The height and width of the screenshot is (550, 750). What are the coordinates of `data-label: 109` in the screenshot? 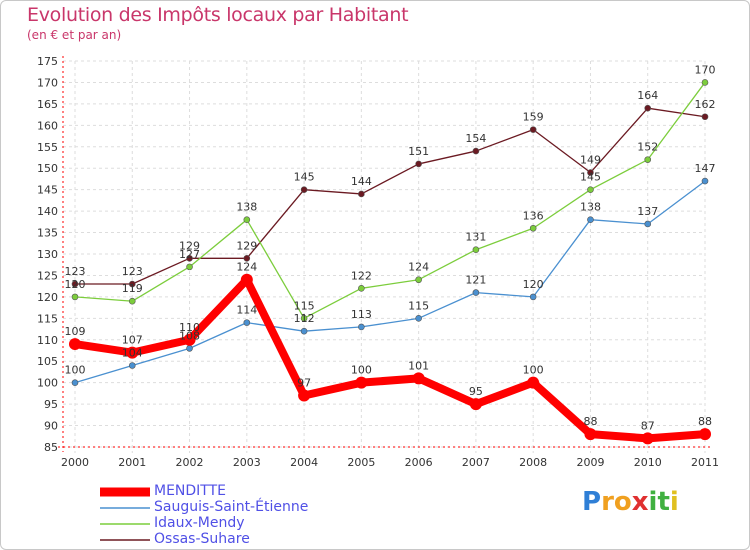 It's located at (75, 331).